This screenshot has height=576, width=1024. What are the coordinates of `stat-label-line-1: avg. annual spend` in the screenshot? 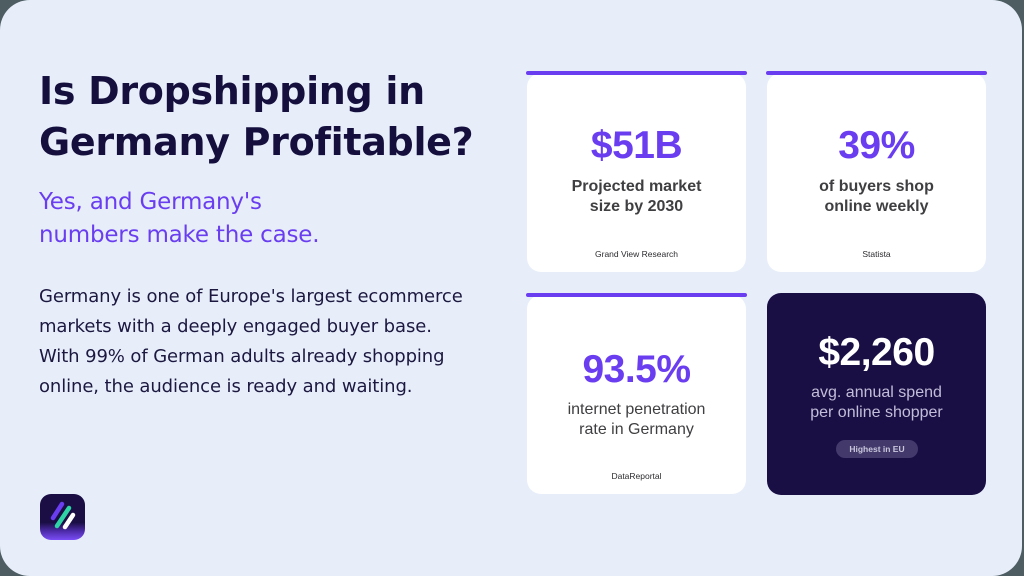 It's located at (876, 392).